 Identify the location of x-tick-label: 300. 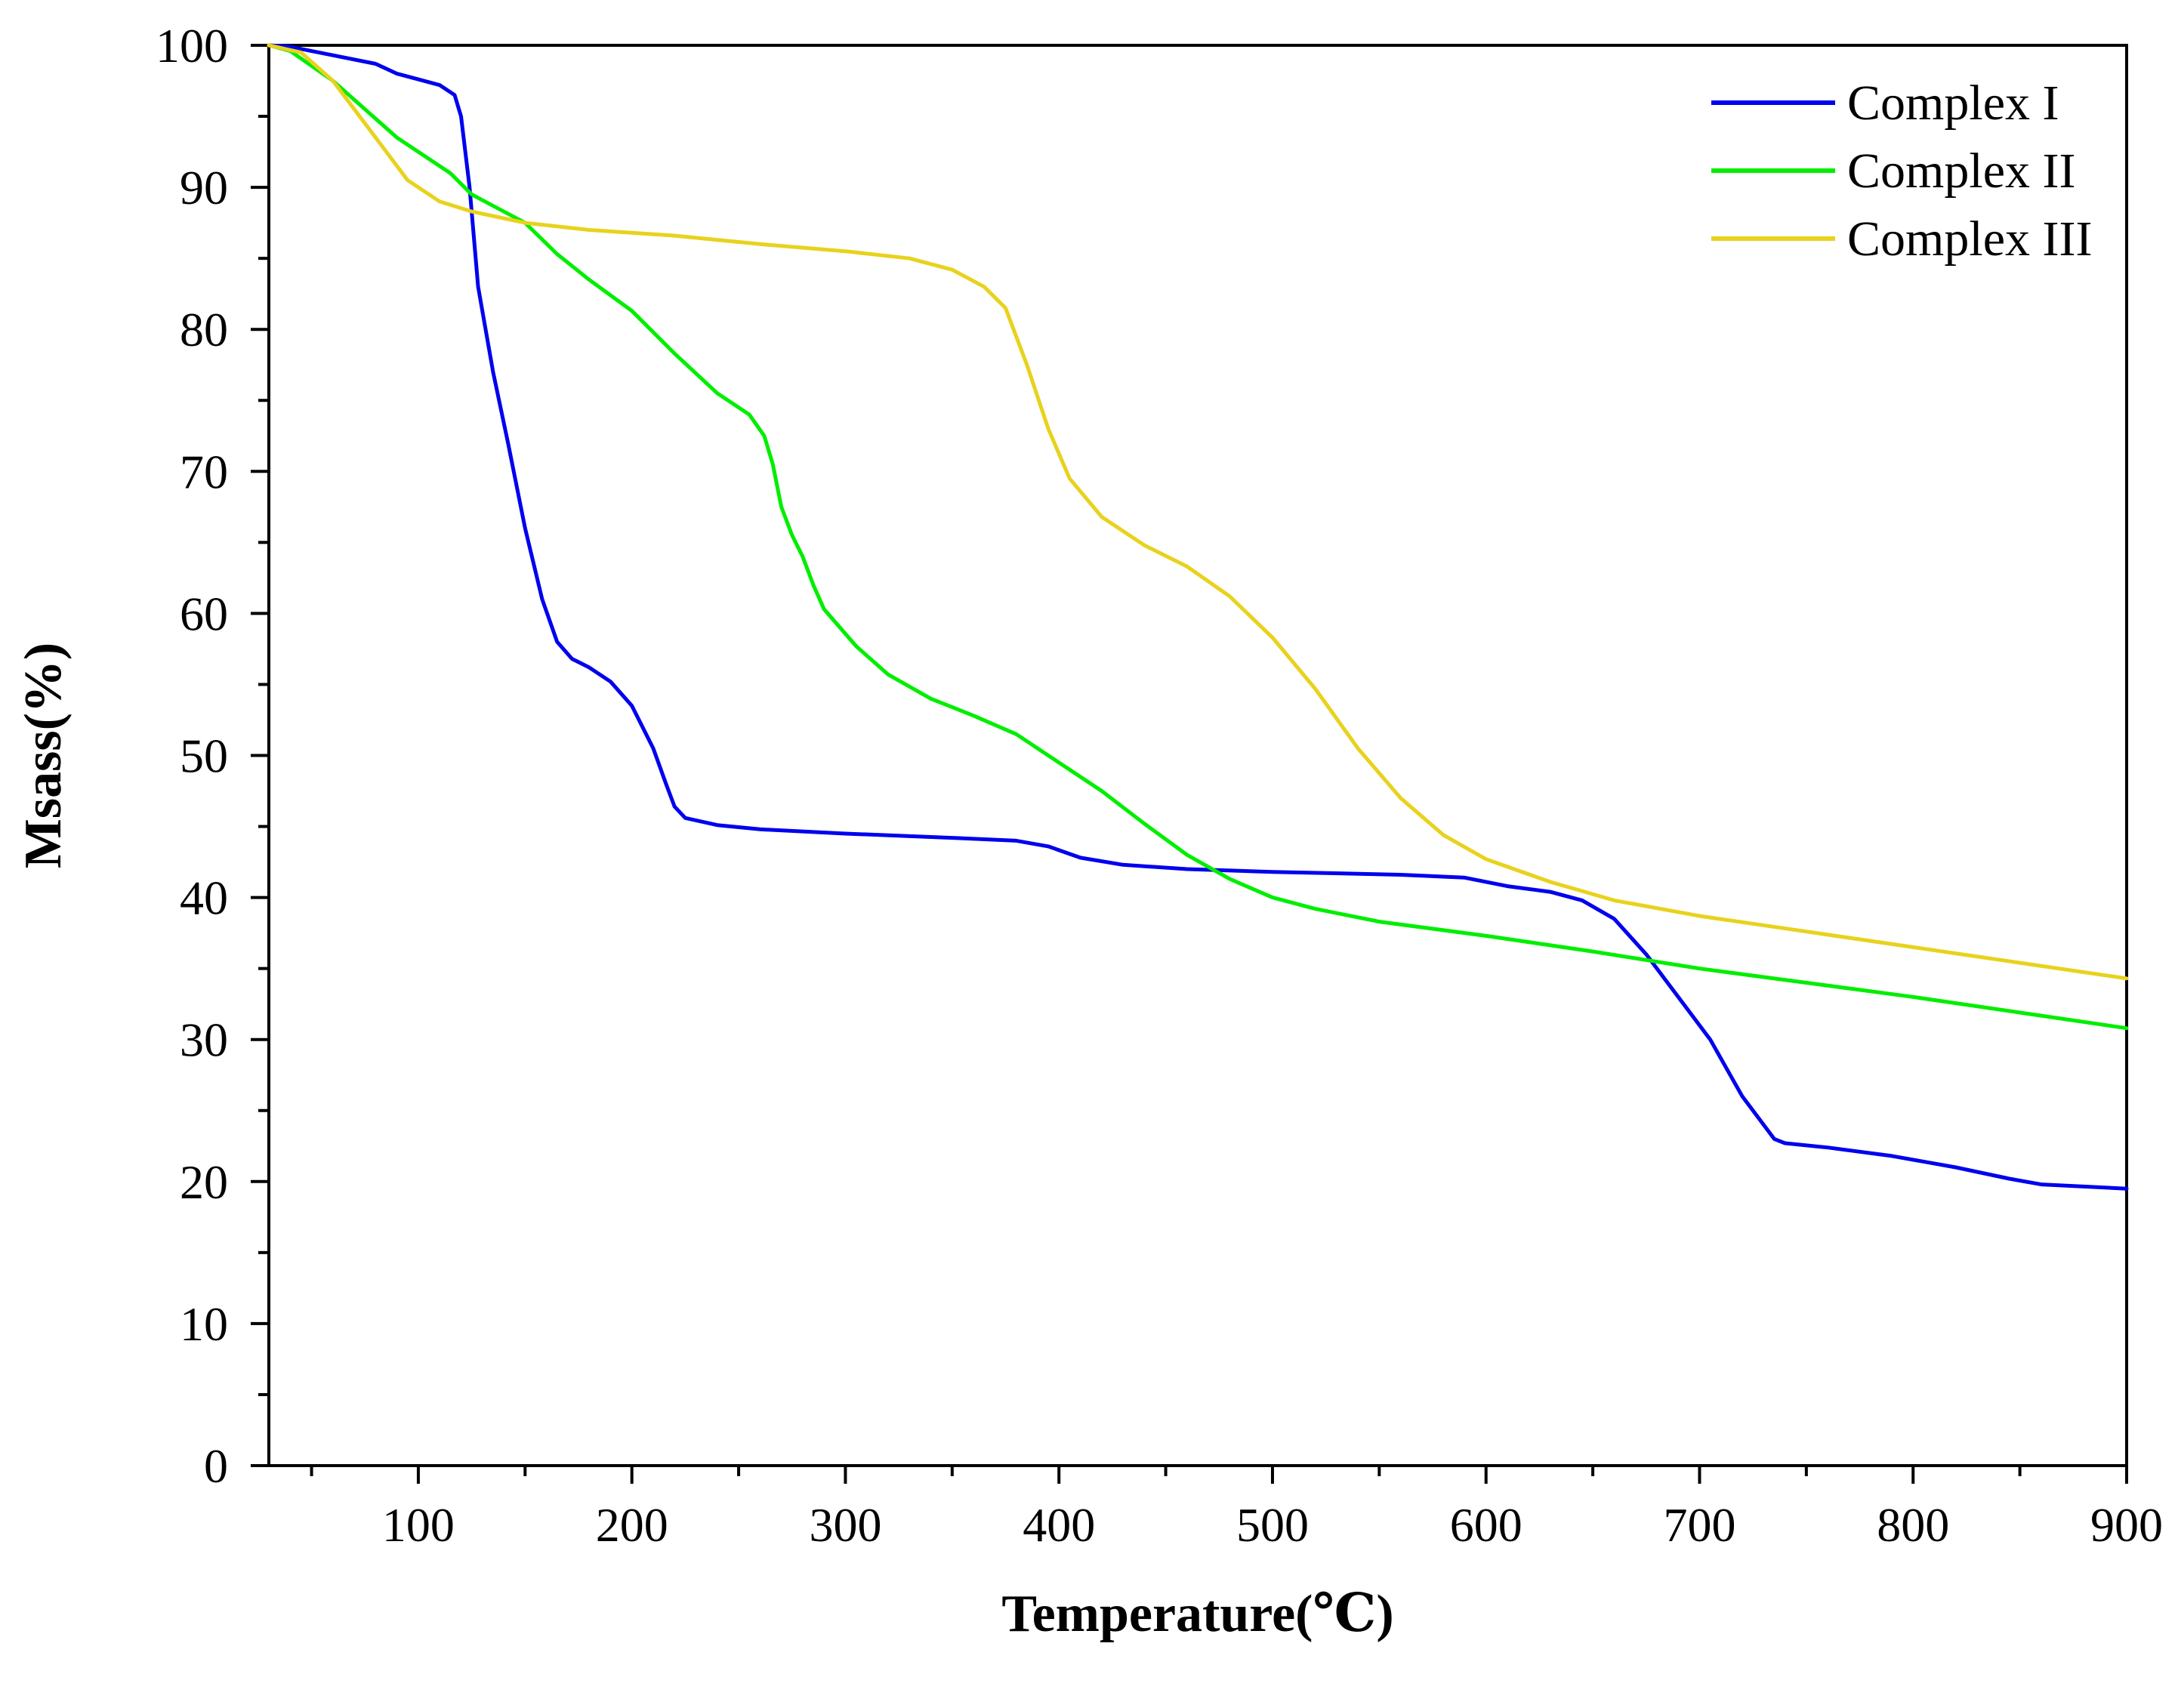
(845, 1525).